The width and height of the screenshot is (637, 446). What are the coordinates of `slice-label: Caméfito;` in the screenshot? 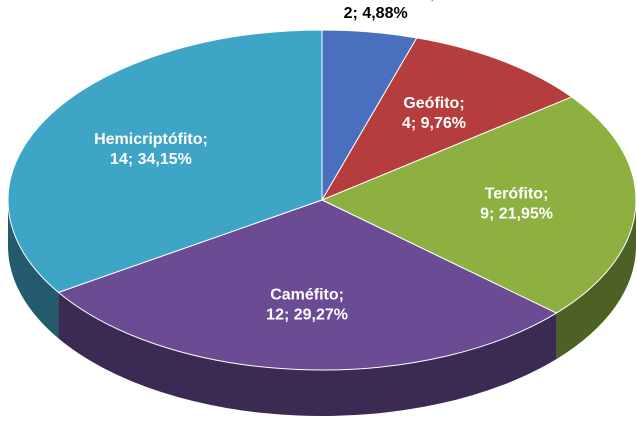 It's located at (307, 294).